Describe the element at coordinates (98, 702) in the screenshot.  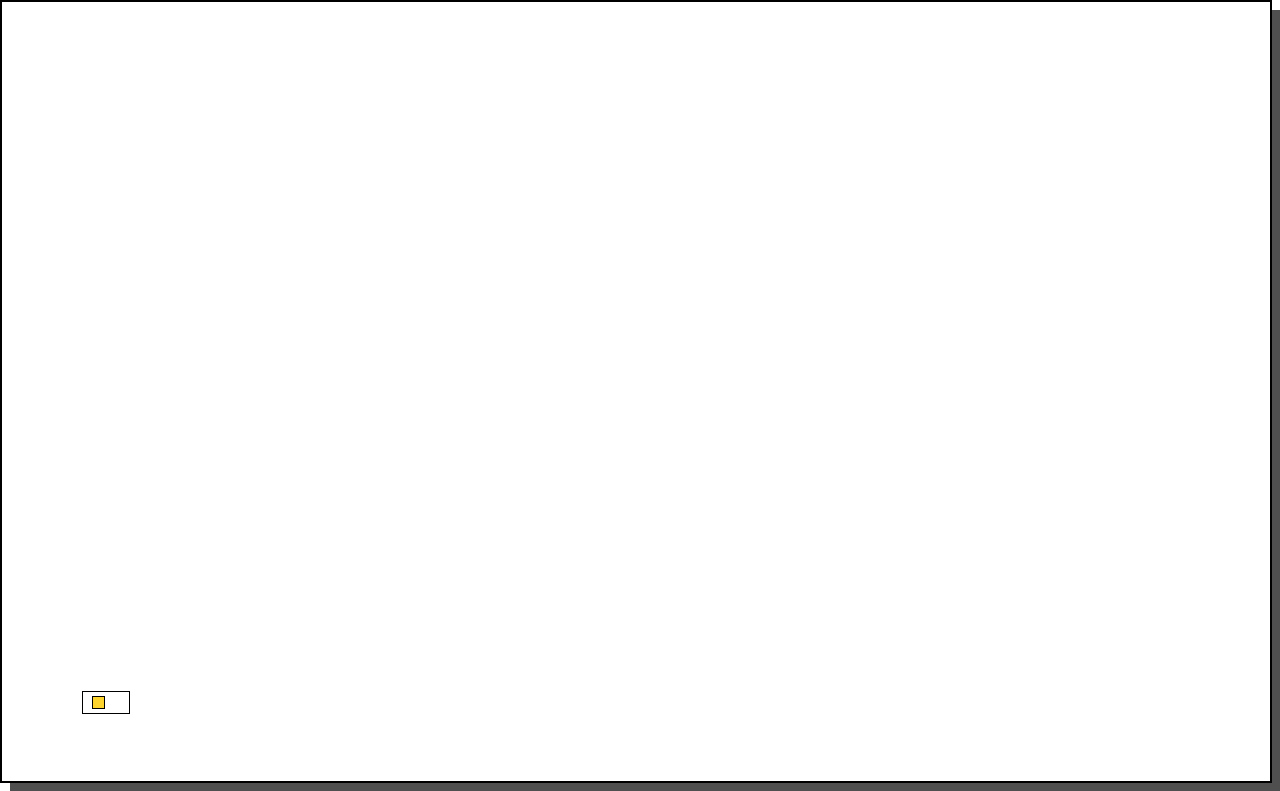
I see `legend-swatch-icon` at that location.